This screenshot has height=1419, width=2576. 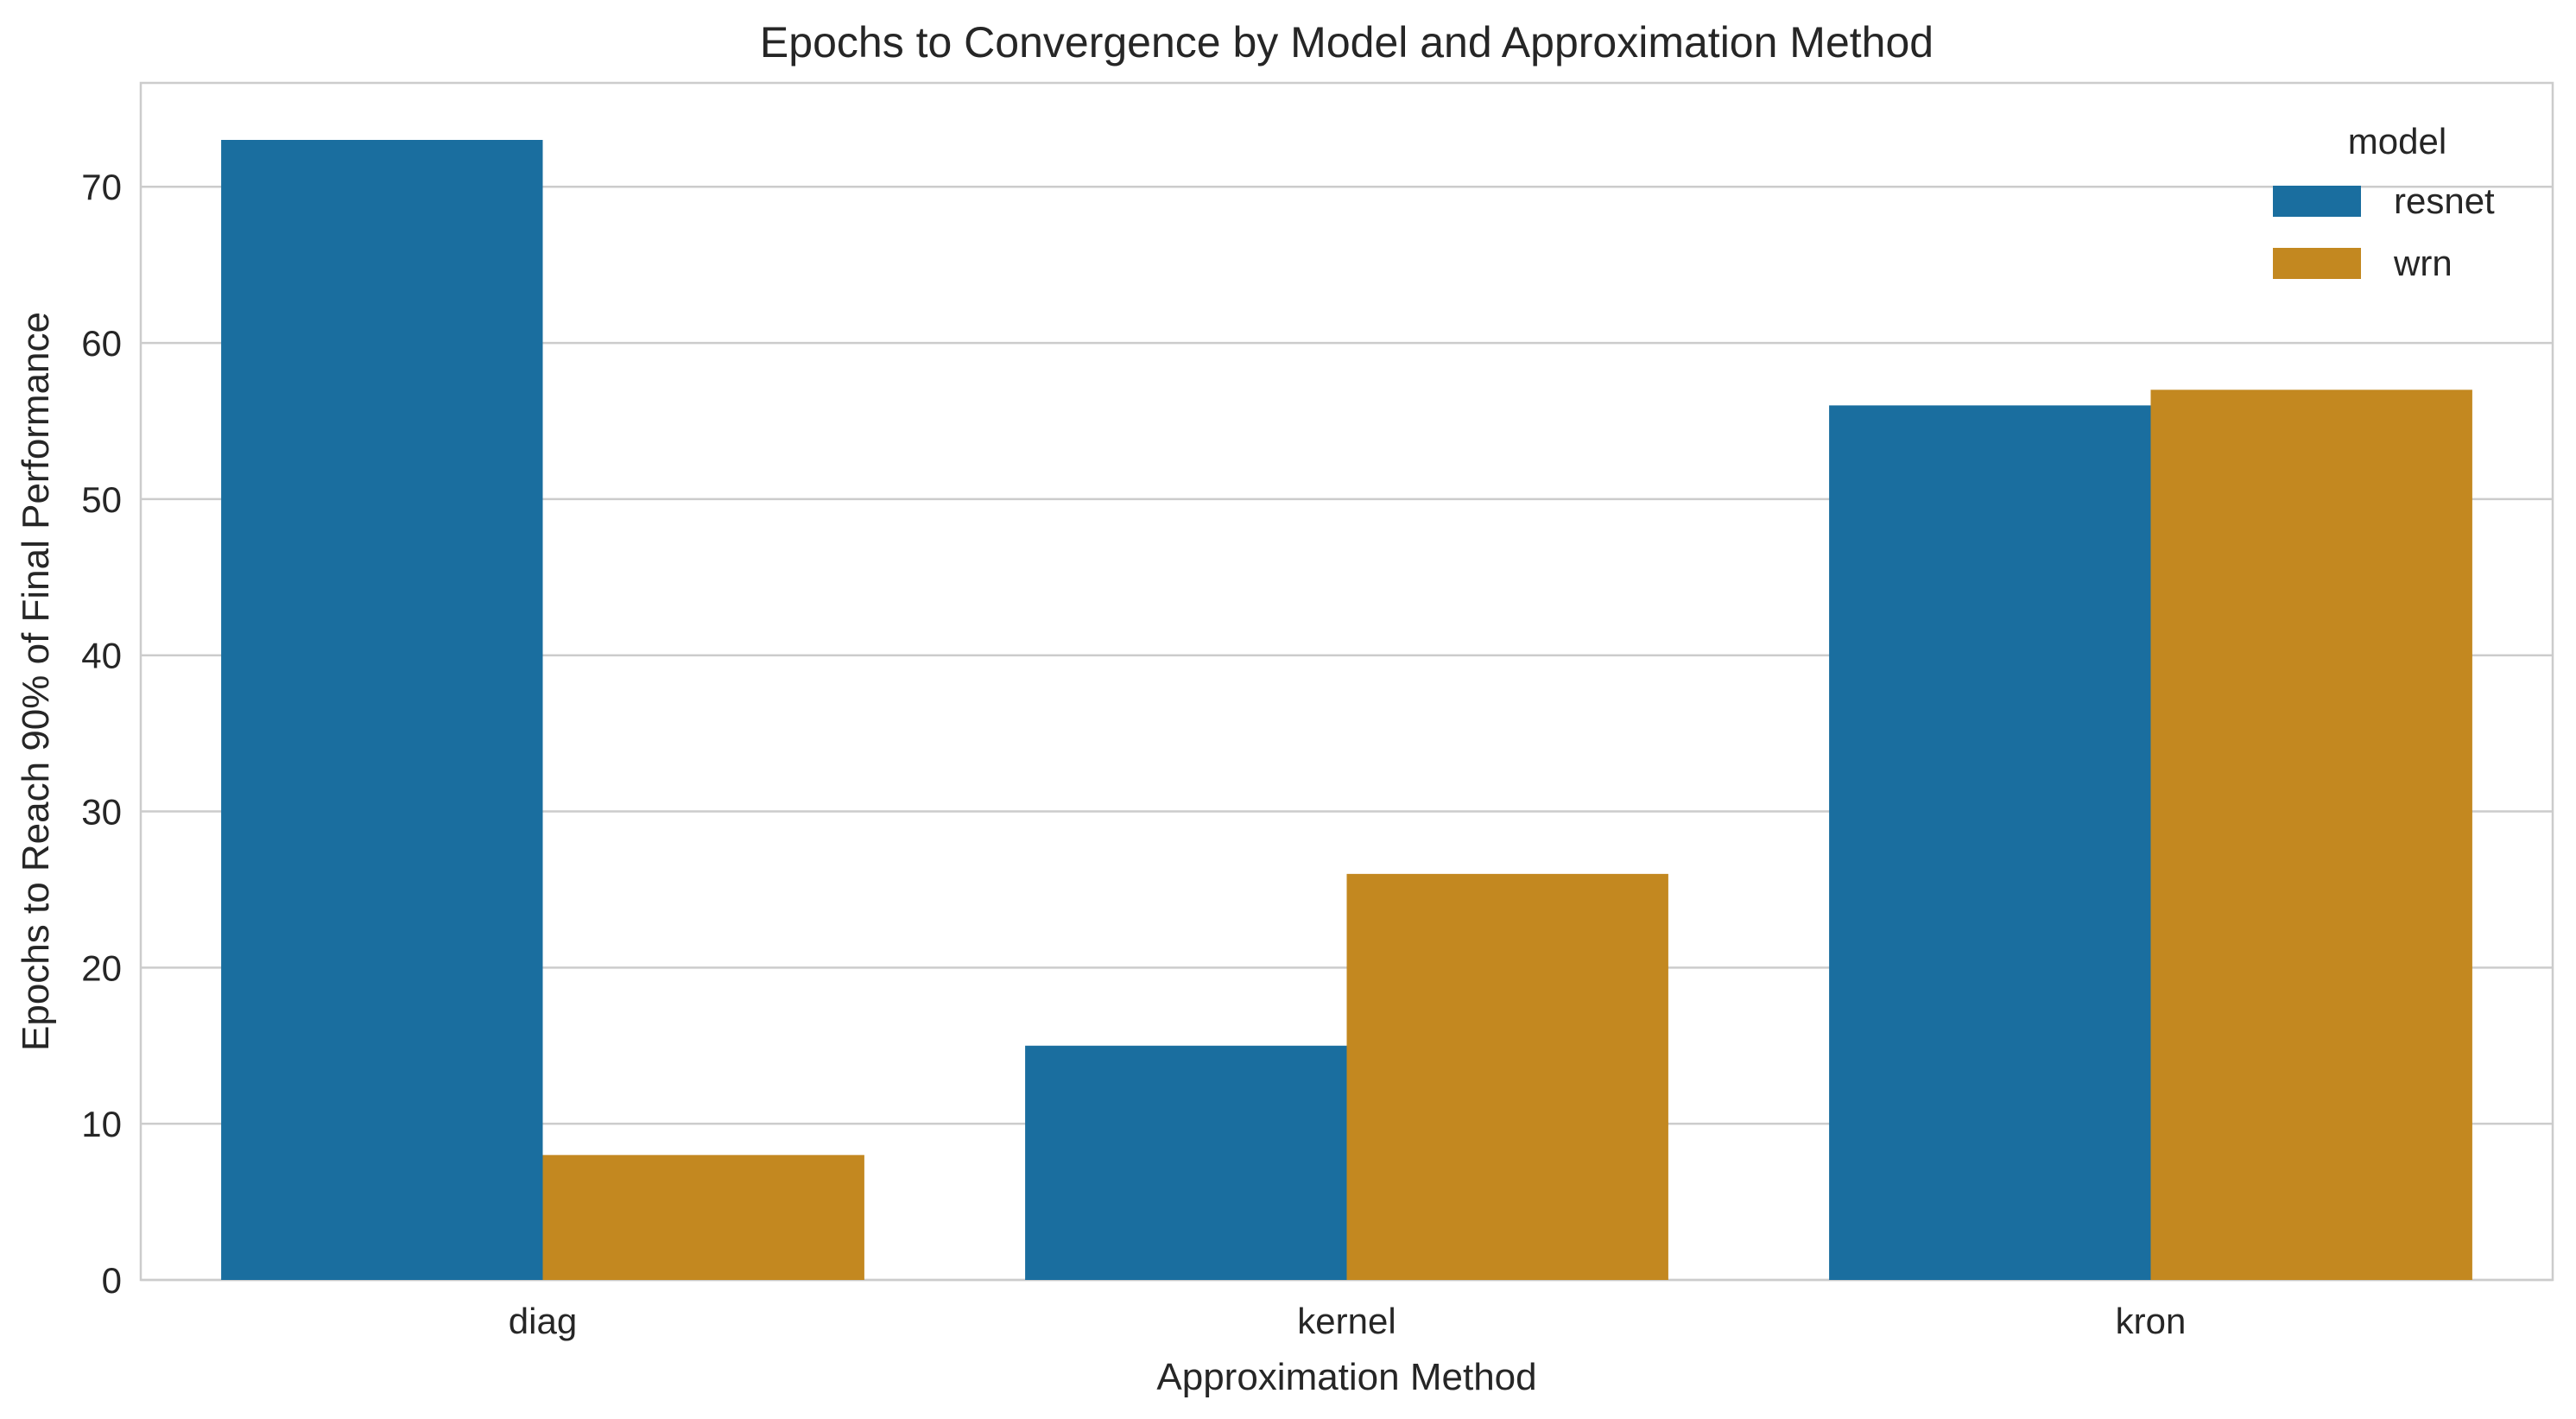 What do you see at coordinates (2151, 1321) in the screenshot?
I see `x-tick-label: kron` at bounding box center [2151, 1321].